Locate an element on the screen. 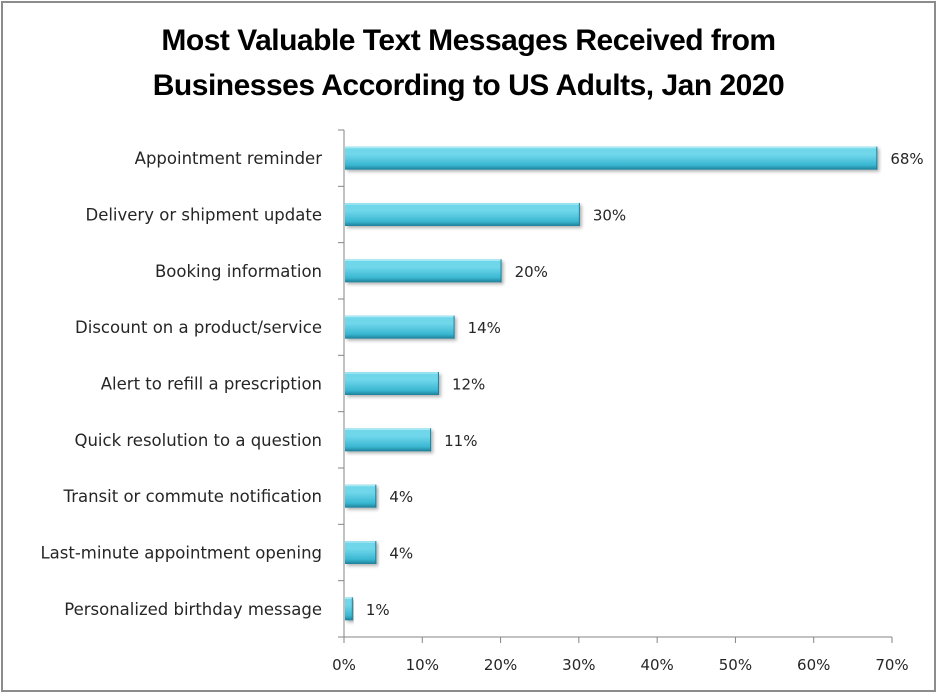 Image resolution: width=937 pixels, height=693 pixels. data-label: 14% is located at coordinates (484, 328).